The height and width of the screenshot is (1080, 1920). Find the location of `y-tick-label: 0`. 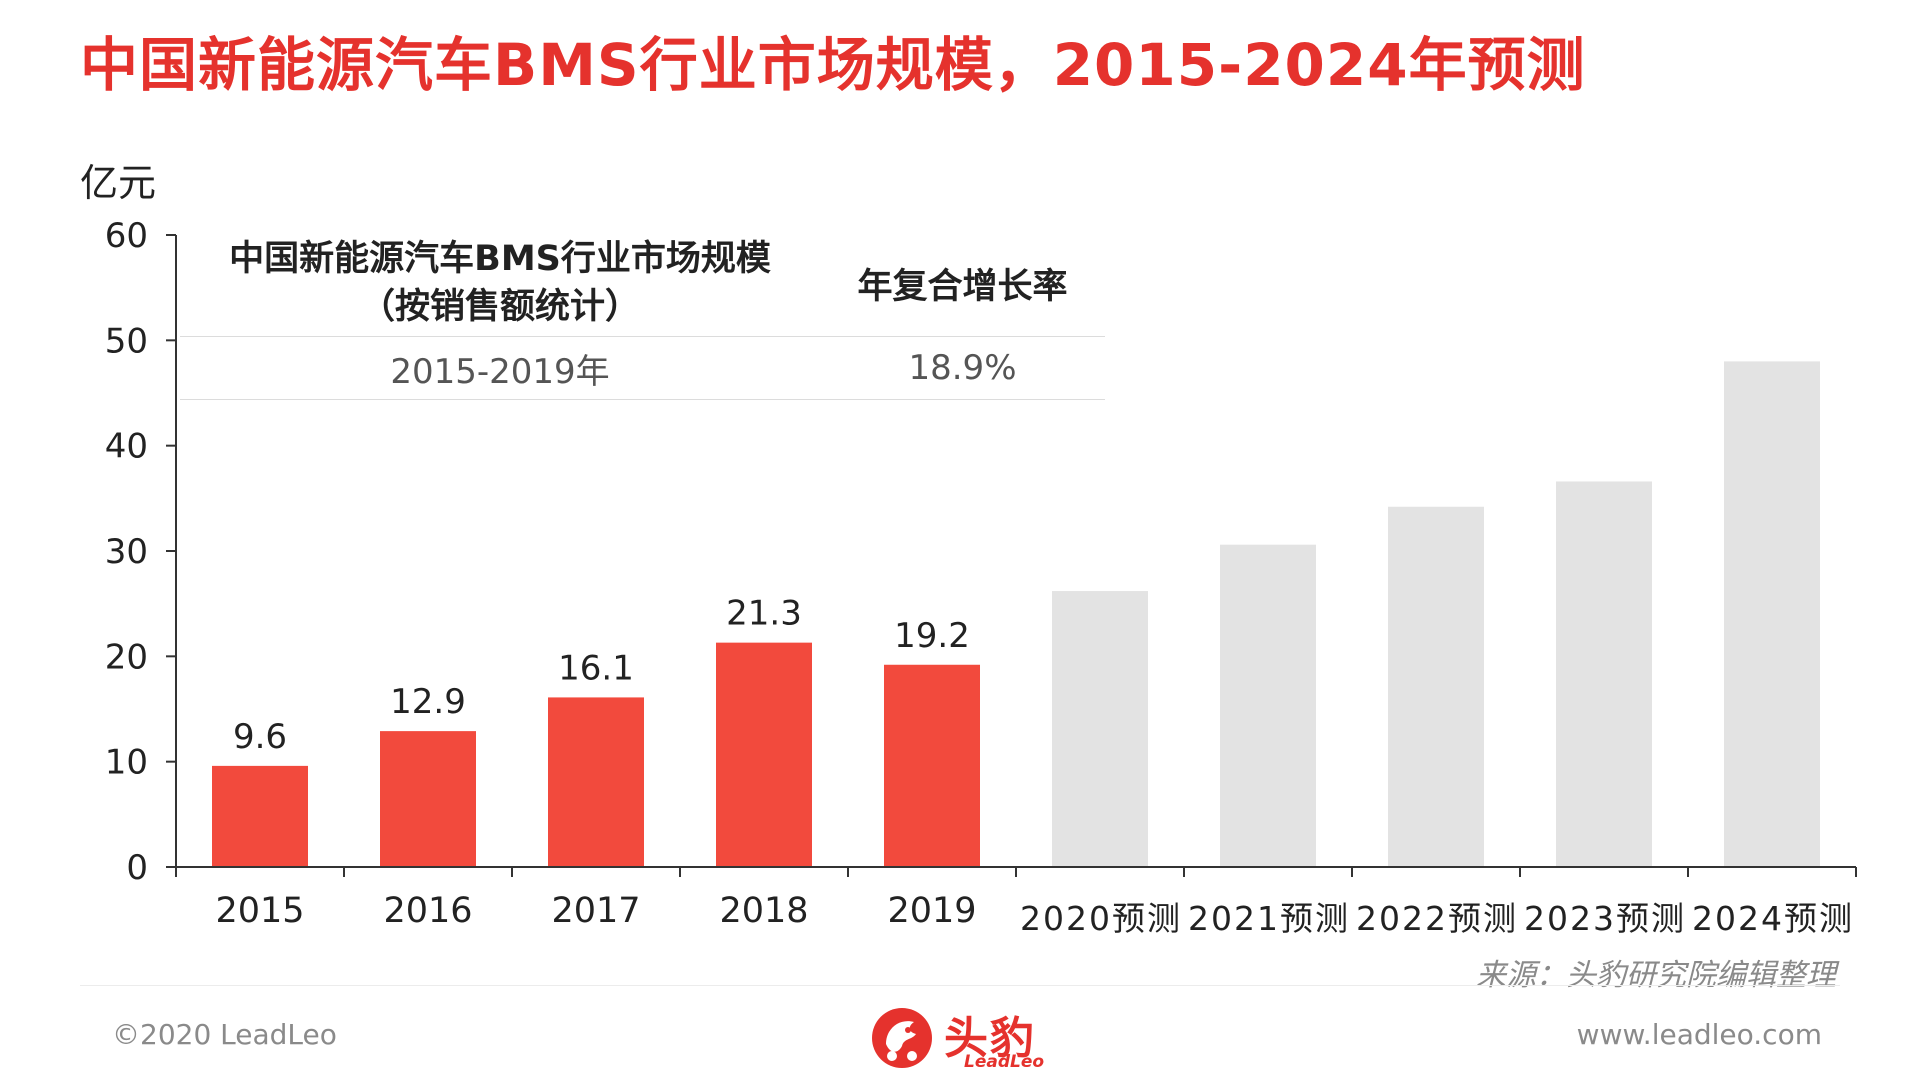

y-tick-label: 0 is located at coordinates (137, 868).